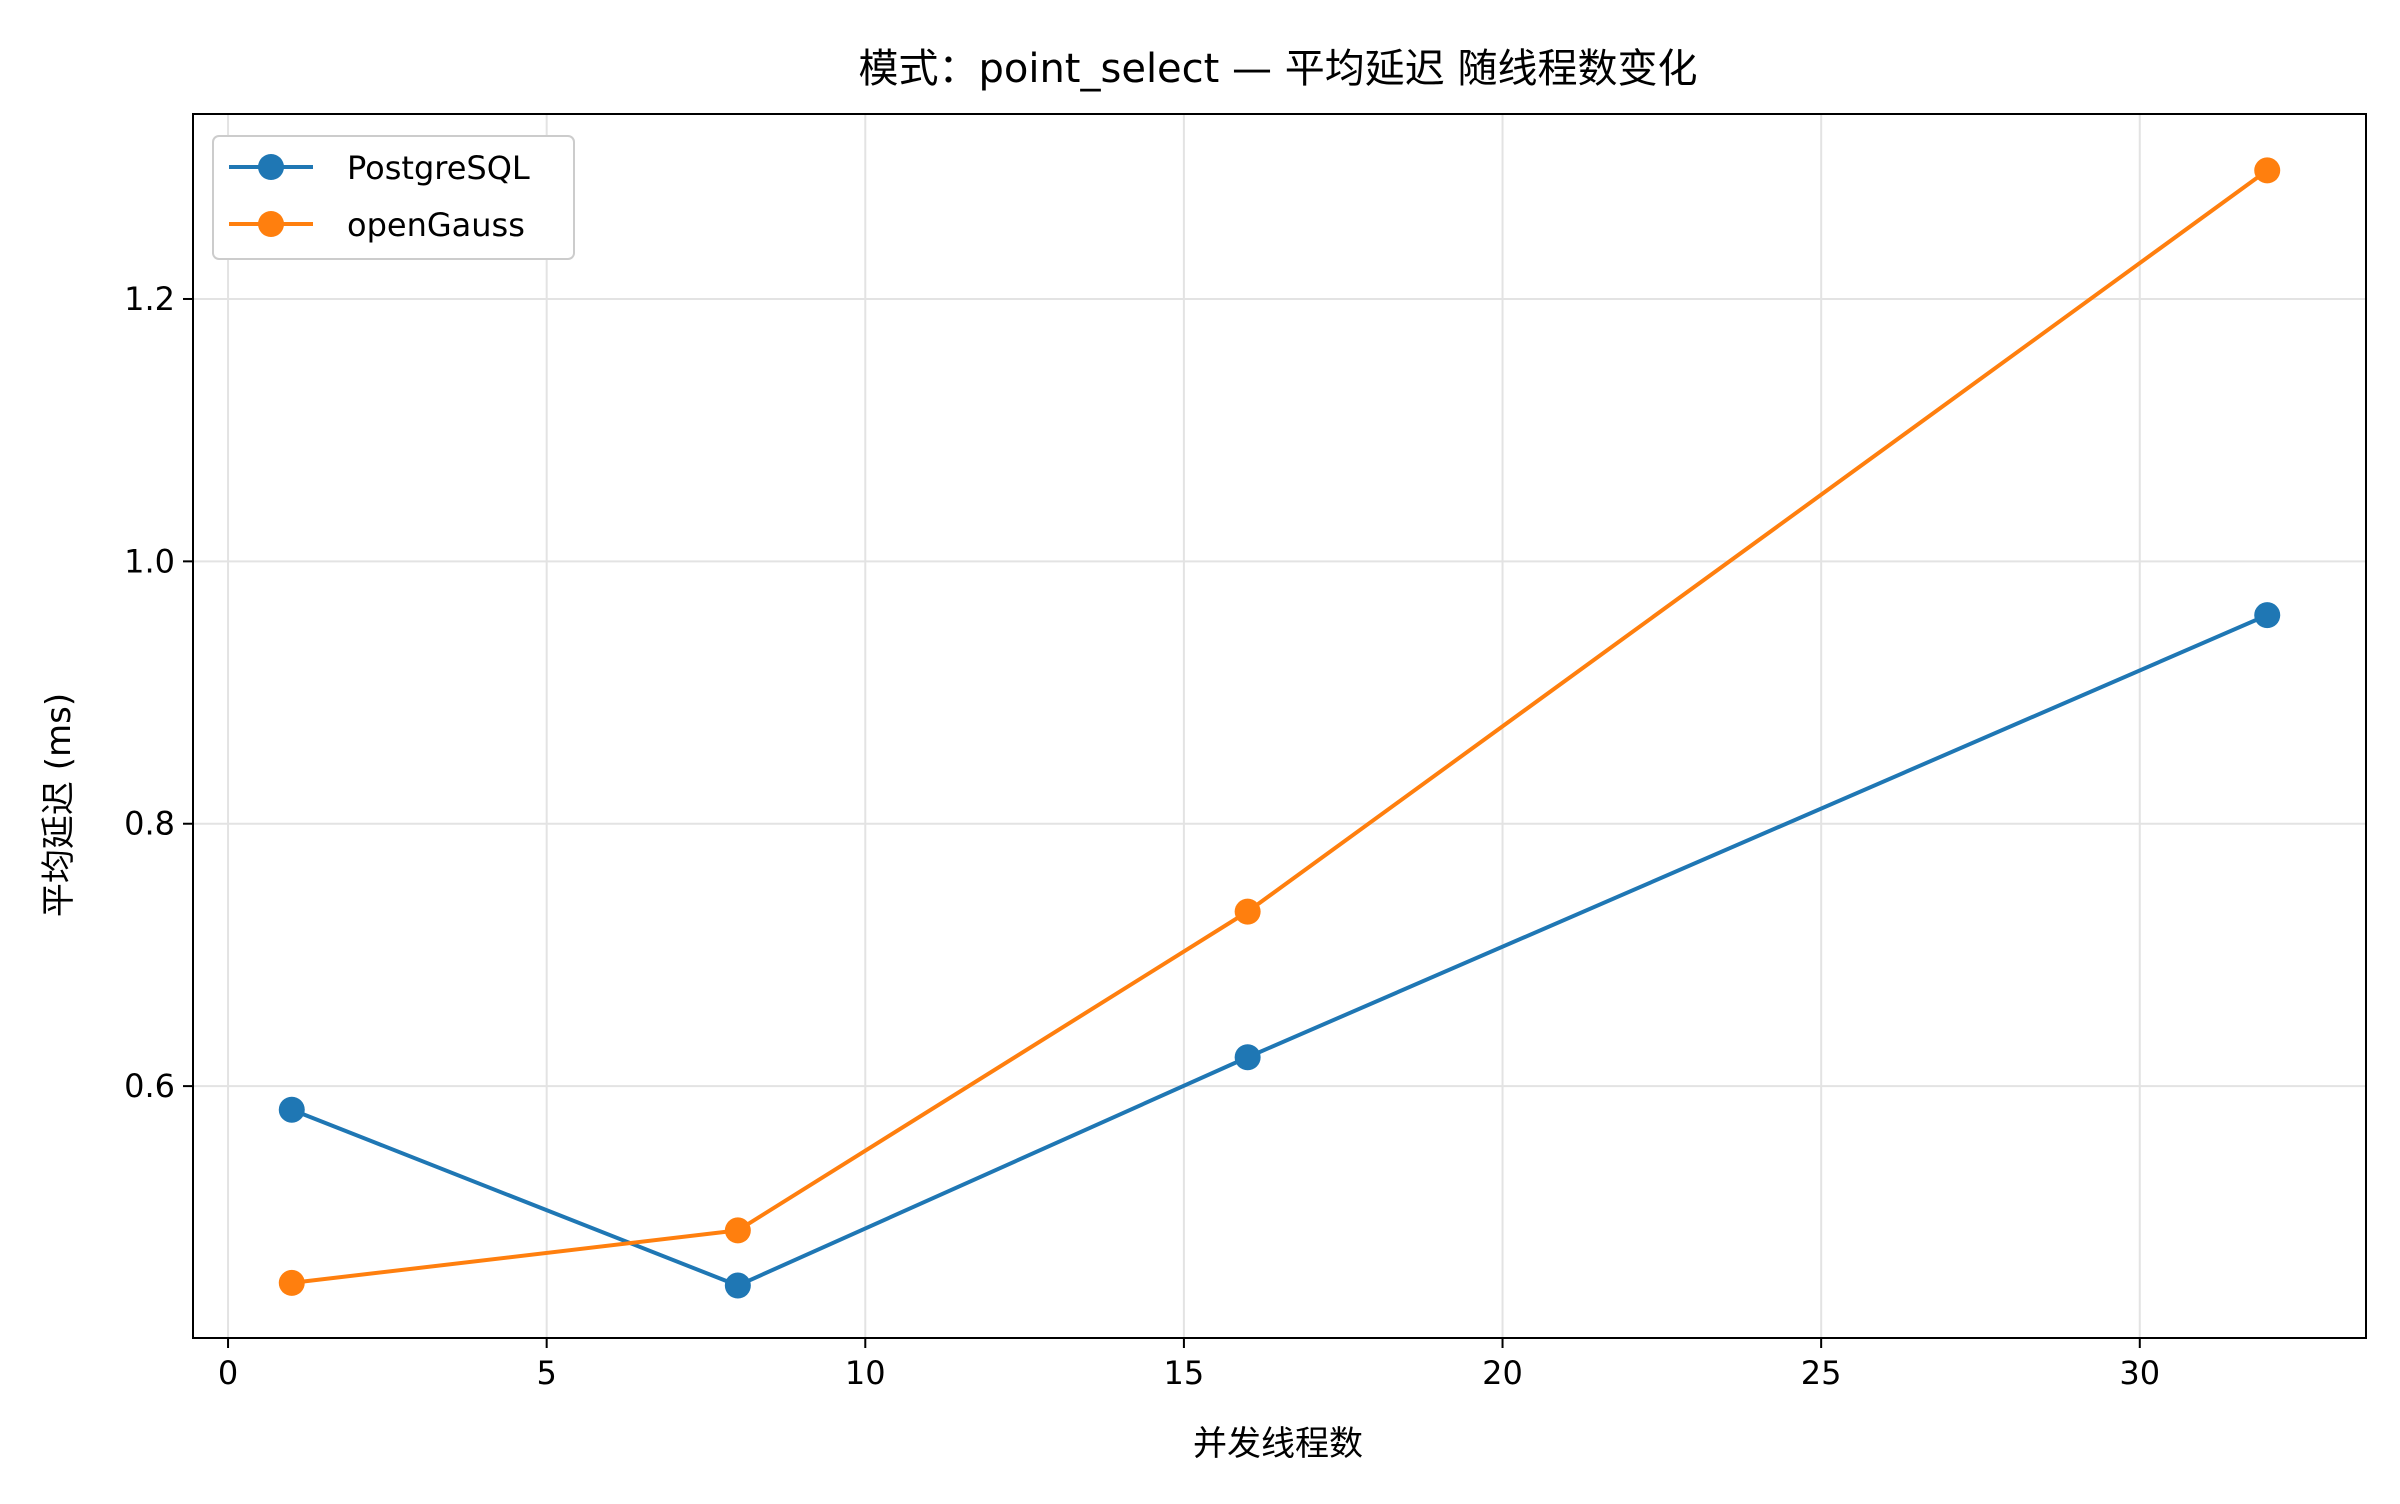  I want to click on y-tick-label-0: 0.6, so click(149, 1086).